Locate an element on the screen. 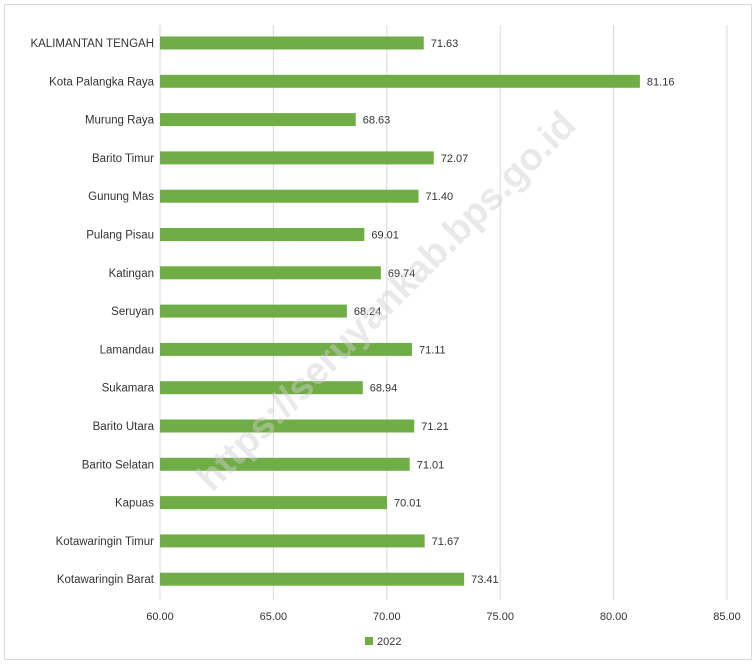 The height and width of the screenshot is (664, 756). data-label: 71.63 is located at coordinates (445, 44).